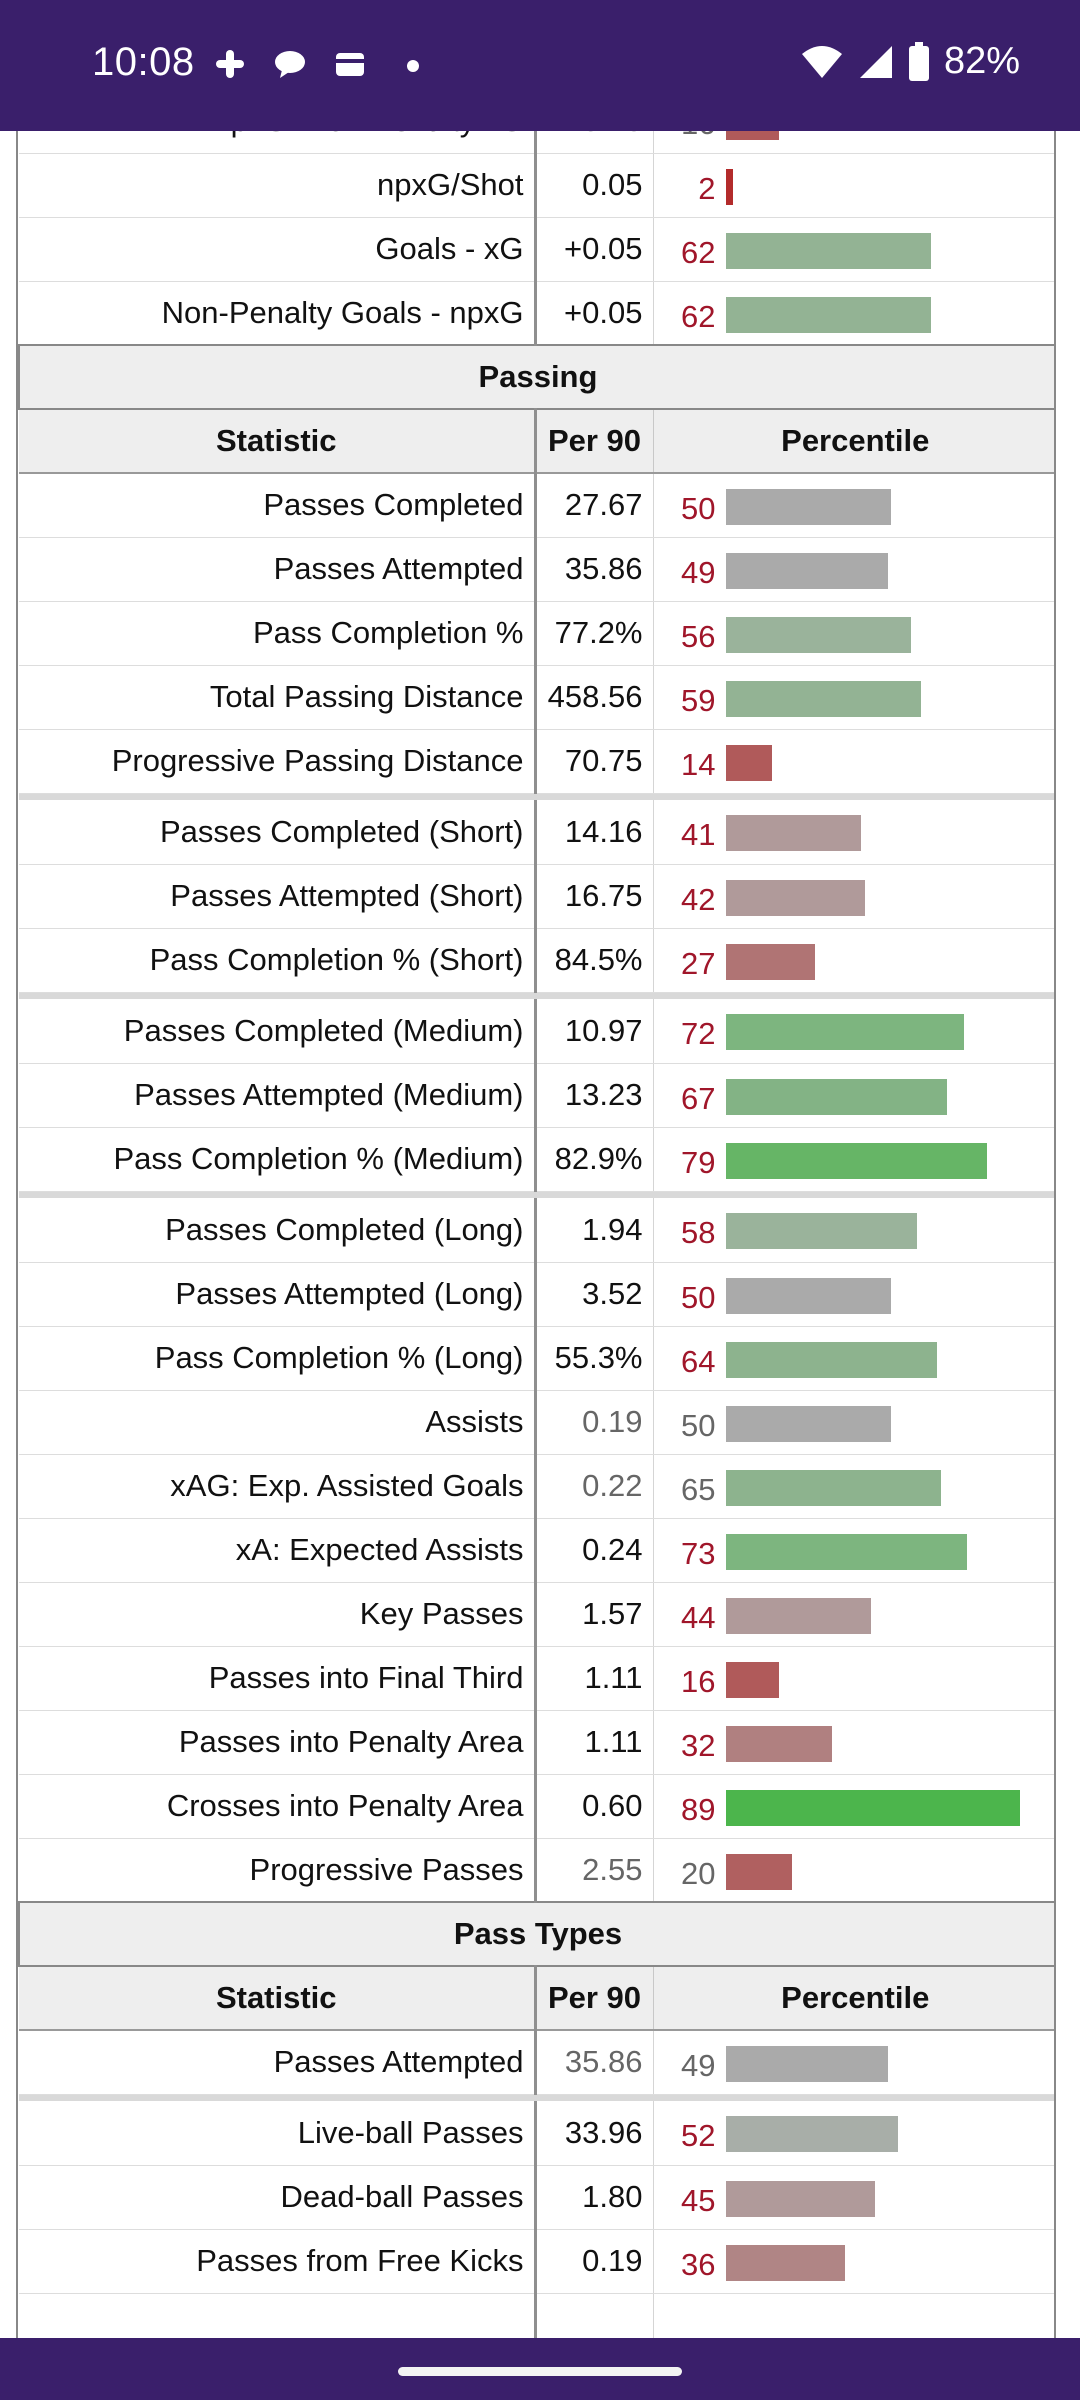  What do you see at coordinates (594, 1294) in the screenshot?
I see `per90-value: 3.52` at bounding box center [594, 1294].